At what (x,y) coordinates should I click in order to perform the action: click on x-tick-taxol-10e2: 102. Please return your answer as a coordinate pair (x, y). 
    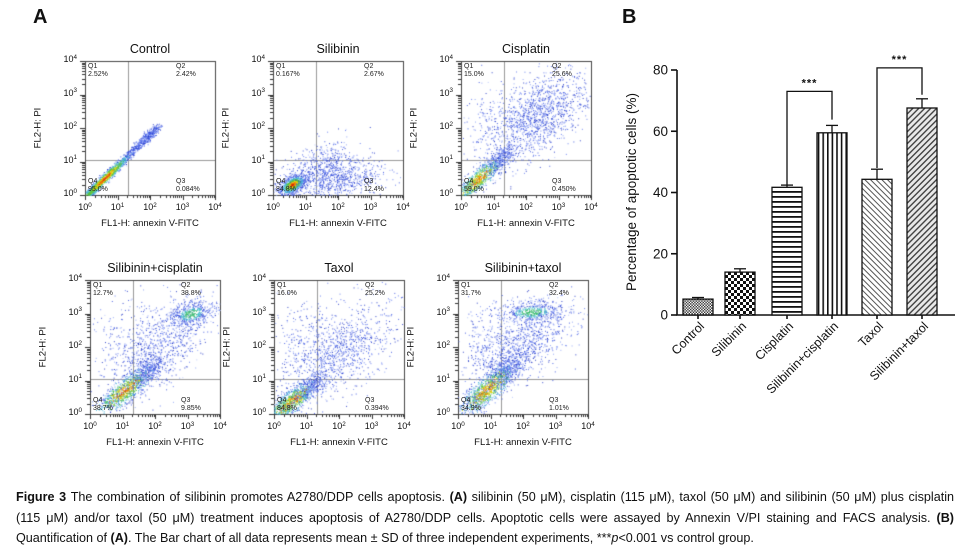
    Looking at the image, I should click on (339, 425).